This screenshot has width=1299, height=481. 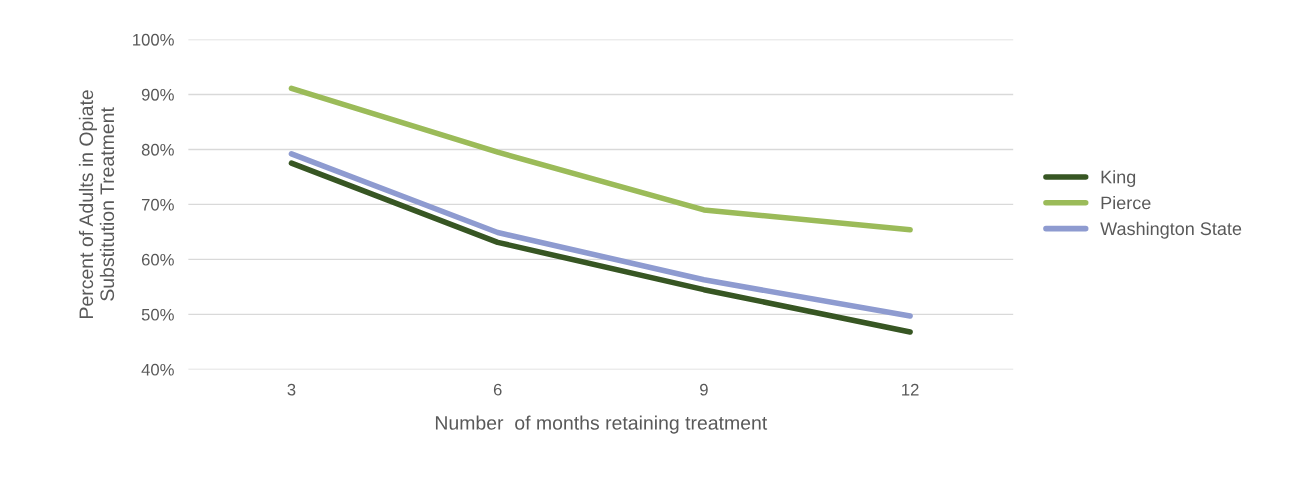 I want to click on x-tick-label: 3, so click(x=291, y=389).